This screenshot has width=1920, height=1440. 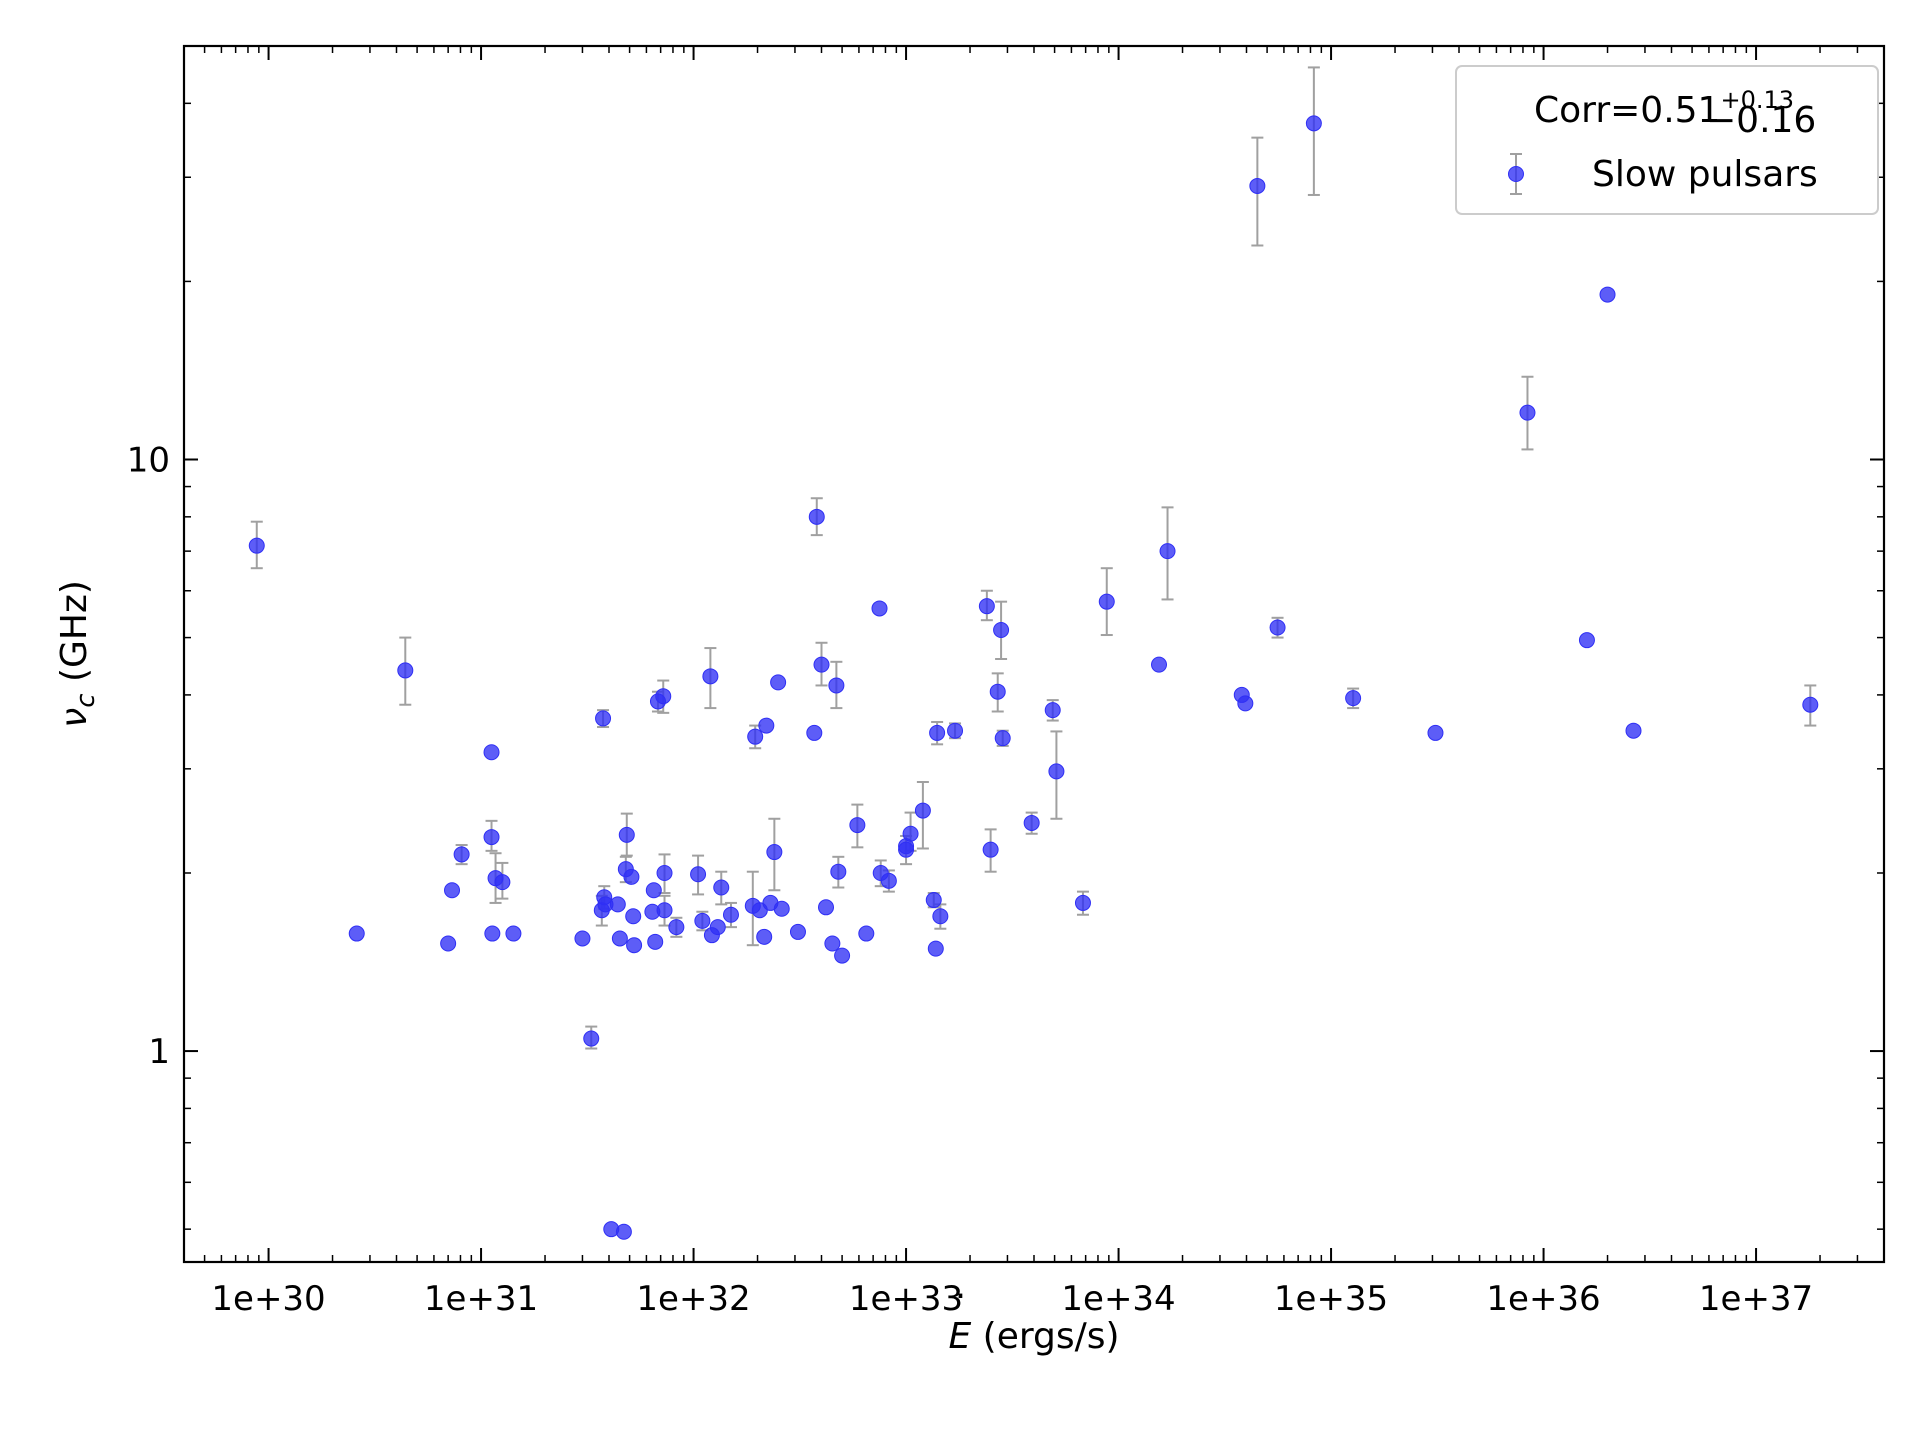 I want to click on x-axis-title: E (ergs/s), so click(x=1033, y=1336).